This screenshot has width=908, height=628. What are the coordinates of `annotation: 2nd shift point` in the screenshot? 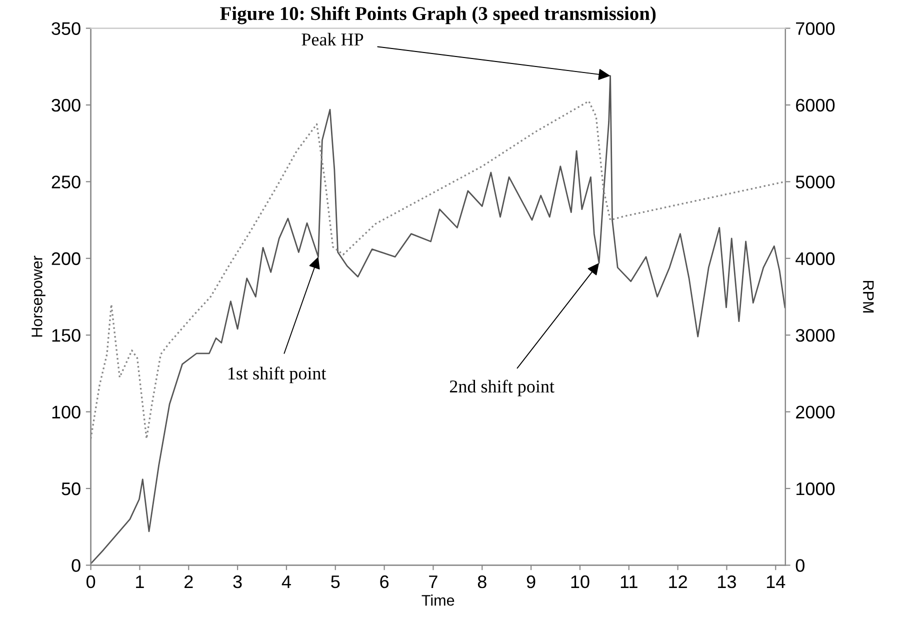 It's located at (502, 388).